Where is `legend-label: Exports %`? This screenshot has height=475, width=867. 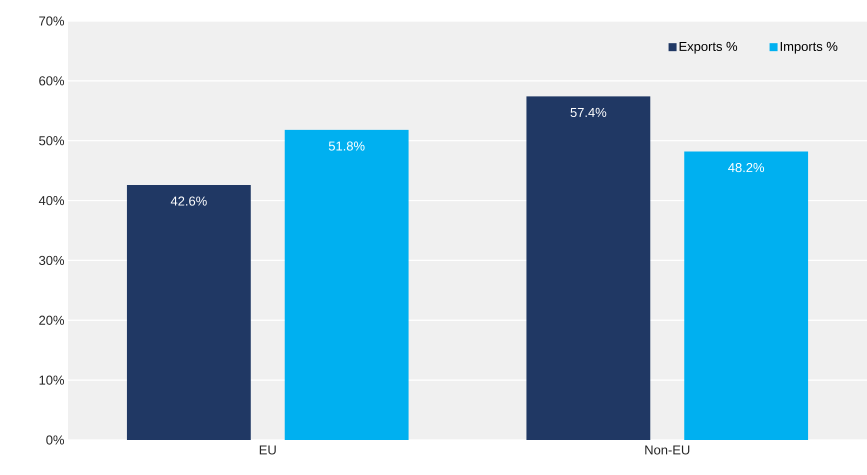
legend-label: Exports % is located at coordinates (709, 48).